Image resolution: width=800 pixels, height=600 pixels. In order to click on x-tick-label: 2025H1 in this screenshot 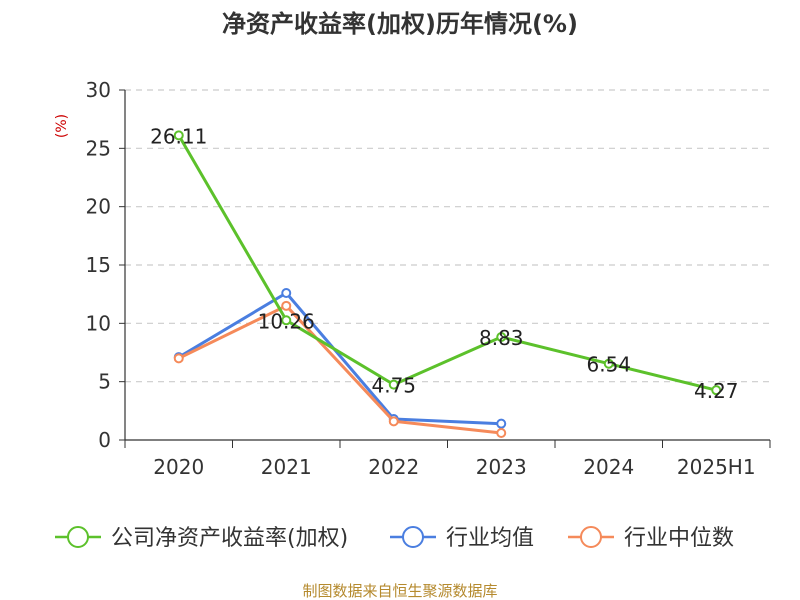, I will do `click(716, 467)`.